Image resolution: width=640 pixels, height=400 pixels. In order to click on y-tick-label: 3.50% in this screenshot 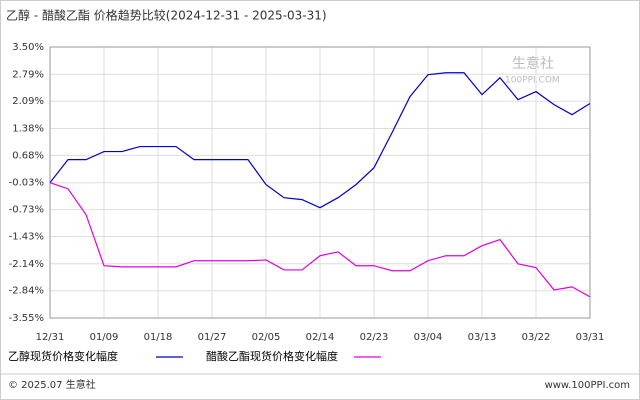, I will do `click(28, 47)`.